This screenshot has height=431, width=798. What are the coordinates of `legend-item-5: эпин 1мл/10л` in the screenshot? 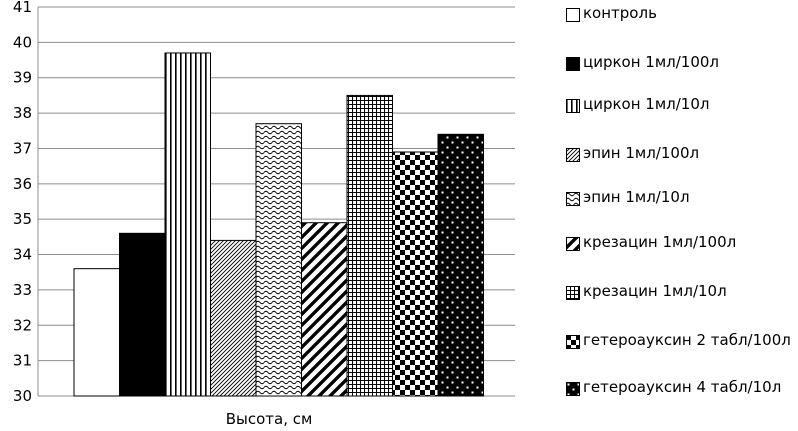 It's located at (680, 197).